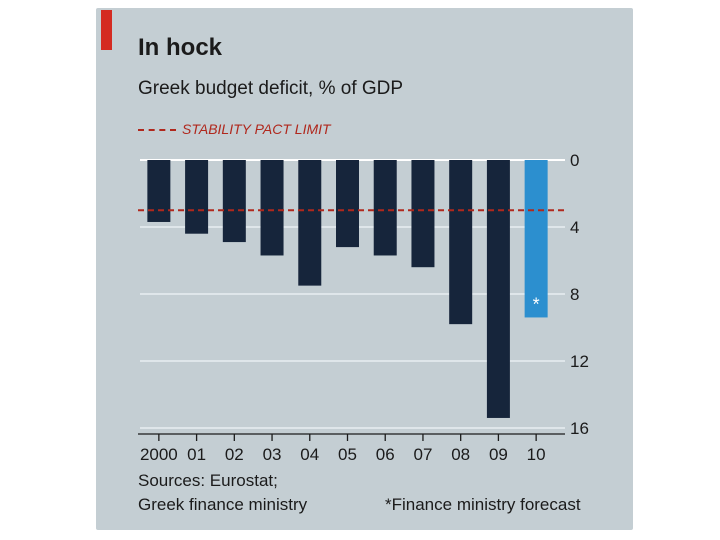 This screenshot has height=540, width=720. I want to click on forecast-marker: *, so click(536, 304).